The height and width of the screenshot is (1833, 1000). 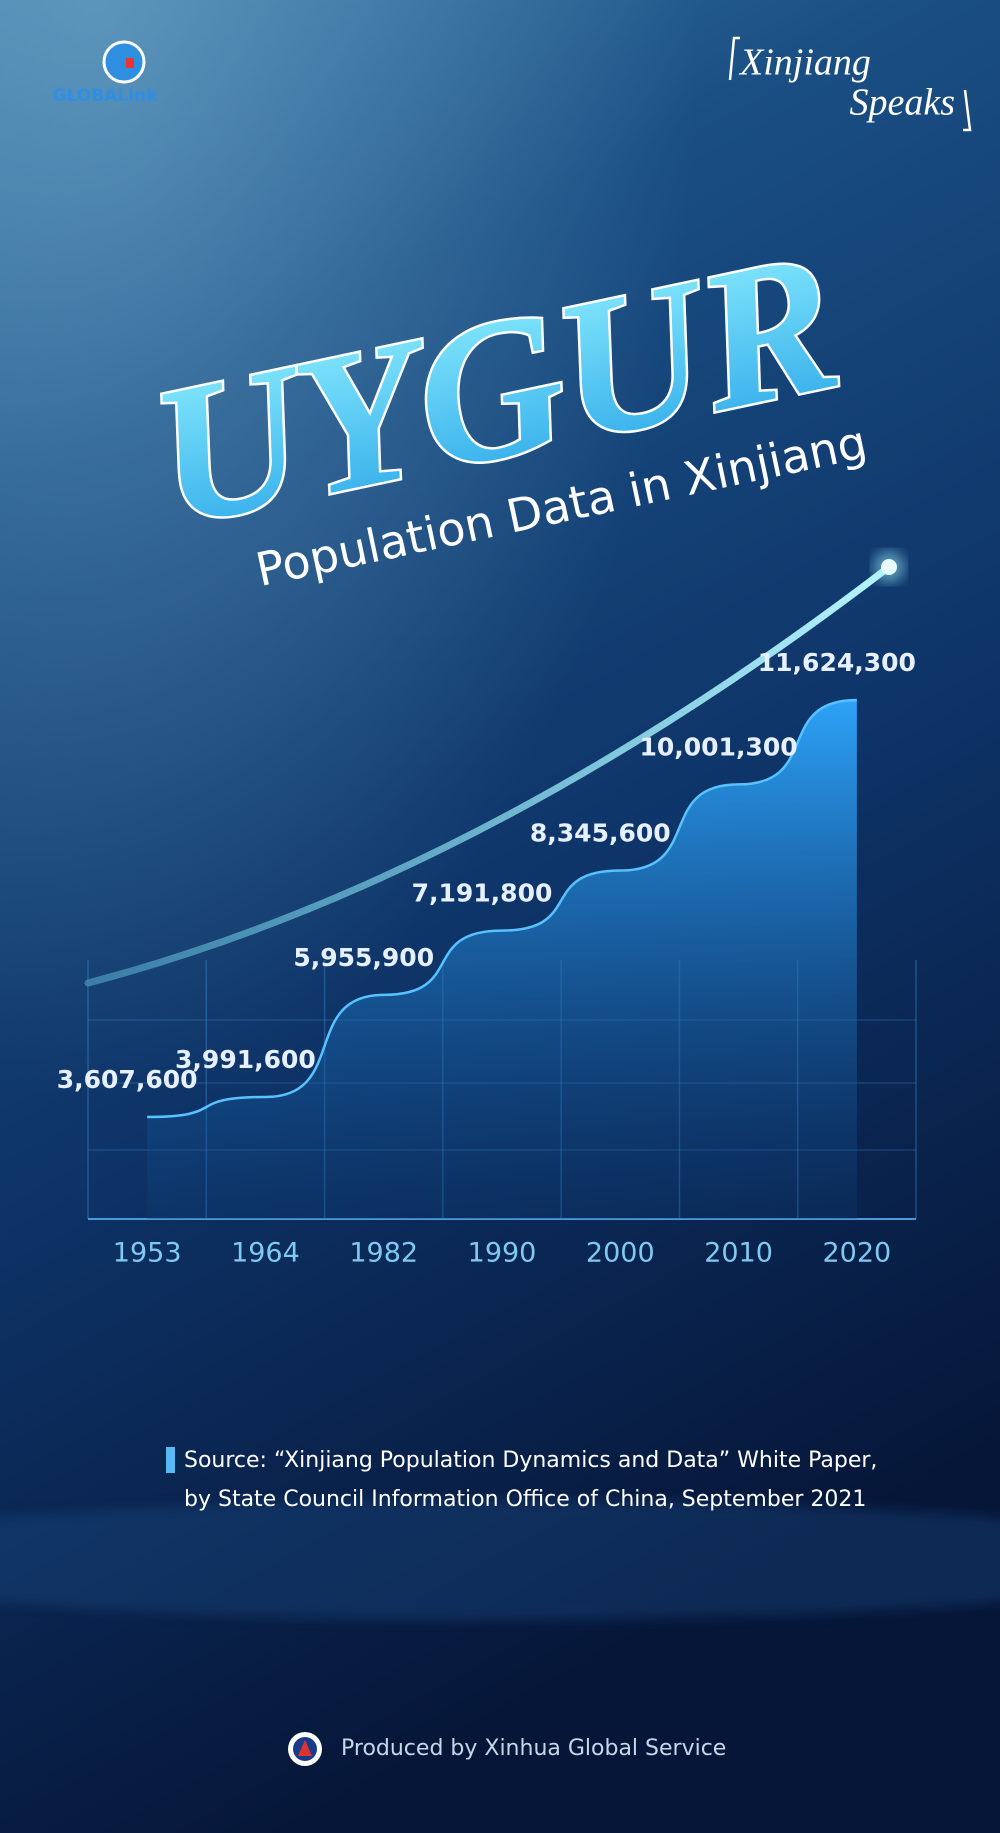 I want to click on credit-text: Produced by Xinhua Global Service, so click(x=533, y=1748).